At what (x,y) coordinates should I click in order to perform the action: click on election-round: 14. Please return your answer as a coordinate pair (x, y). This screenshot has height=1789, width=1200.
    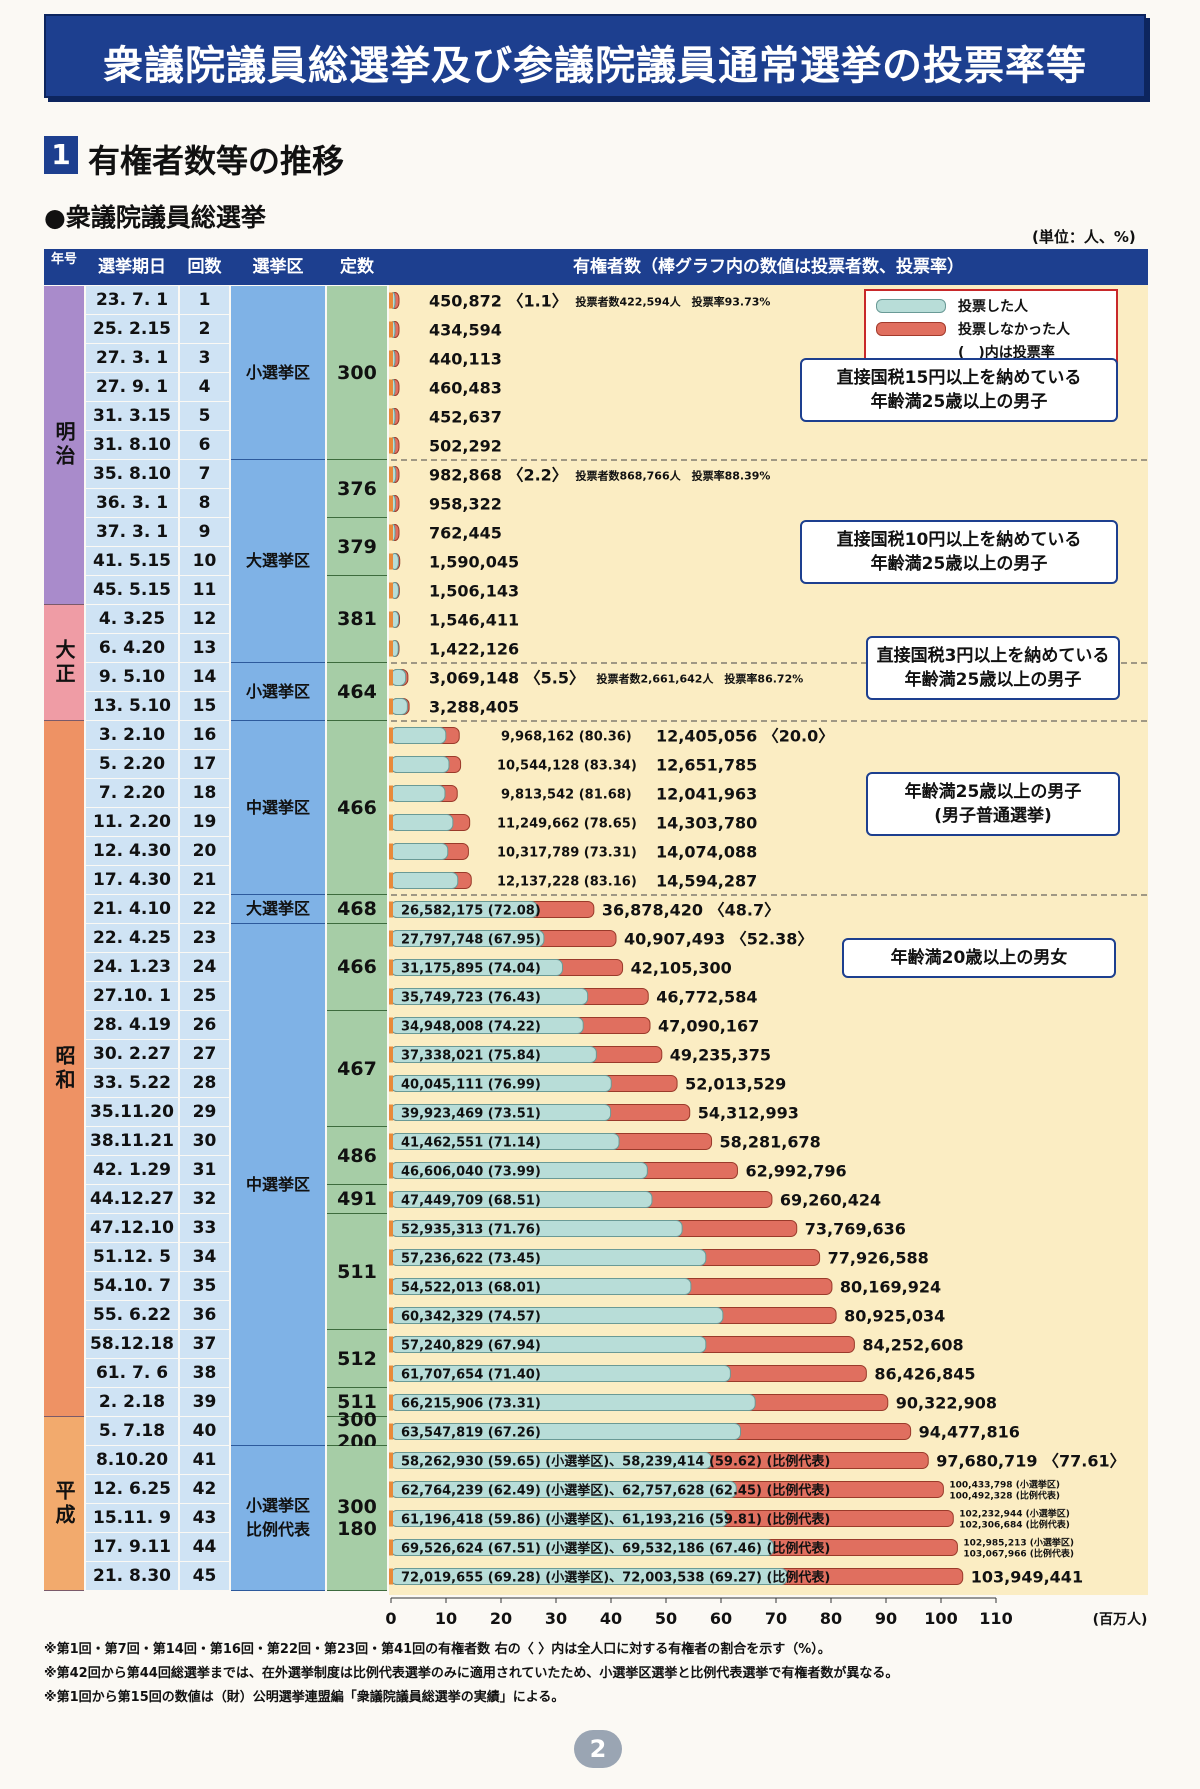
    Looking at the image, I should click on (204, 677).